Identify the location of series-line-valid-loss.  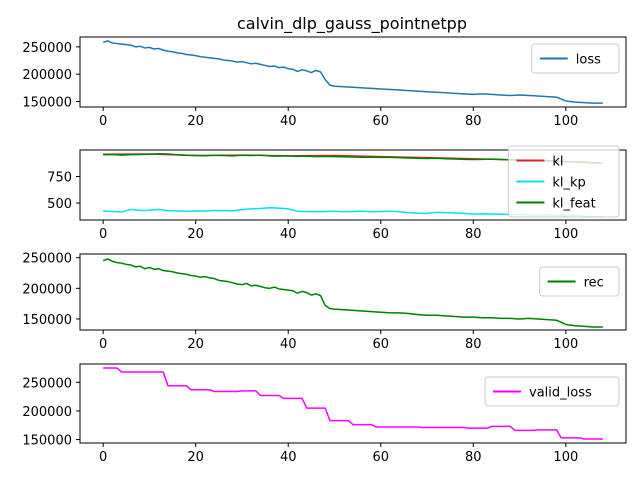
(353, 403).